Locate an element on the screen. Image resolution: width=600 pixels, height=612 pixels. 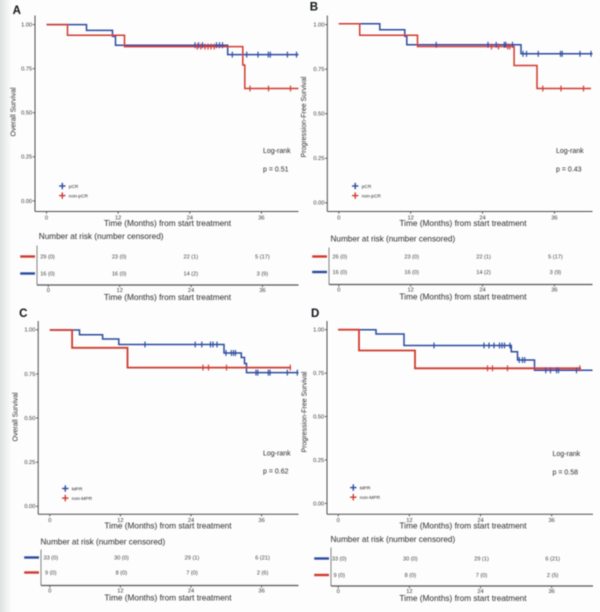
svg-text: p = 0.43 is located at coordinates (569, 169).